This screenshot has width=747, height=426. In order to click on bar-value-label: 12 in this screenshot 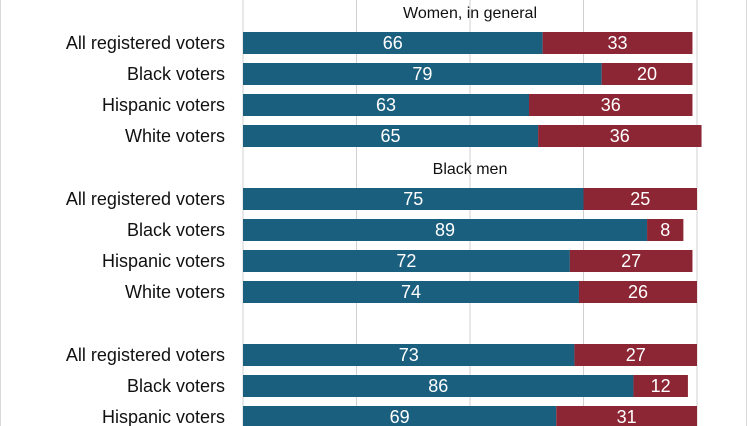, I will do `click(661, 386)`.